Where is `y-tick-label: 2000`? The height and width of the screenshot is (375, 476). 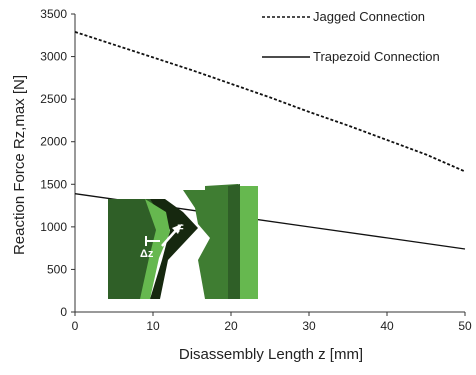
y-tick-label: 2000 is located at coordinates (53, 142).